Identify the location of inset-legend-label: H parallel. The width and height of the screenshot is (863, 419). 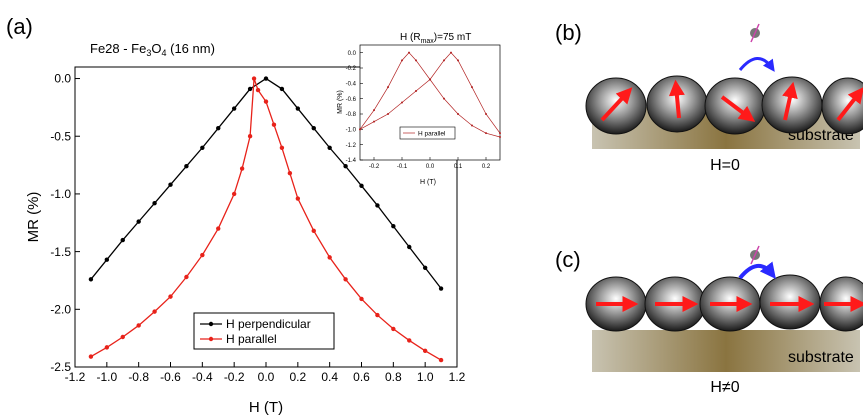
(432, 134).